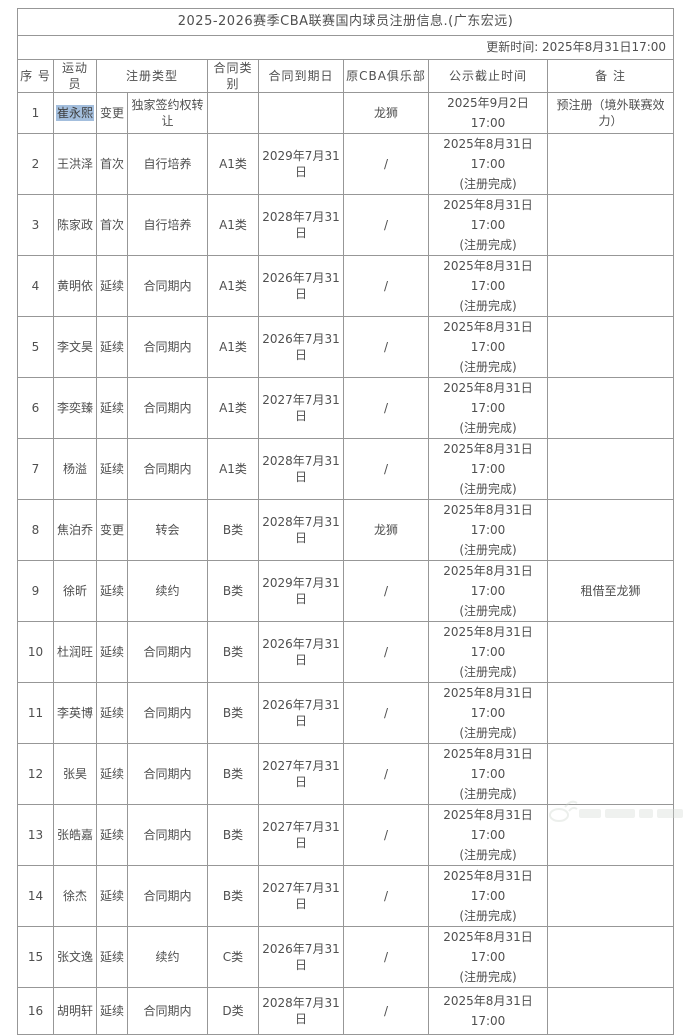 The image size is (690, 1035). What do you see at coordinates (35, 225) in the screenshot?
I see `cell-row-number: 3` at bounding box center [35, 225].